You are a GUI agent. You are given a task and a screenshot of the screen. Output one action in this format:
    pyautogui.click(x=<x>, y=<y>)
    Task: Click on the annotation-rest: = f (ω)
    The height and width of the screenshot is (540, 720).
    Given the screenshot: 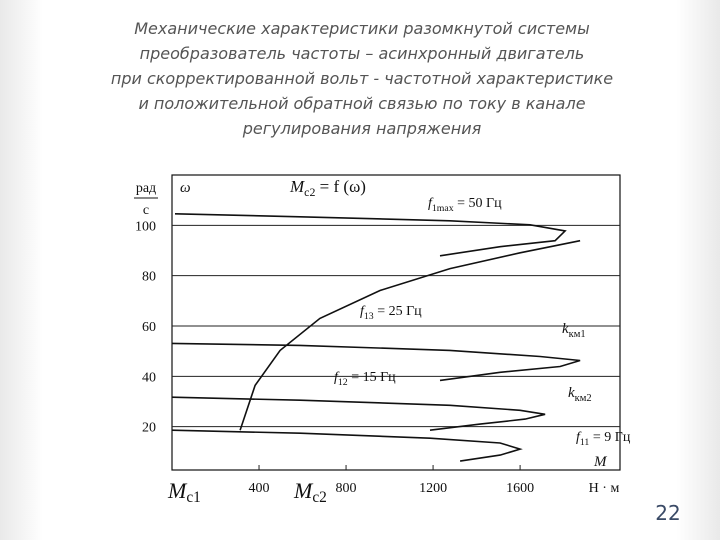 What is the action you would take?
    pyautogui.click(x=340, y=186)
    